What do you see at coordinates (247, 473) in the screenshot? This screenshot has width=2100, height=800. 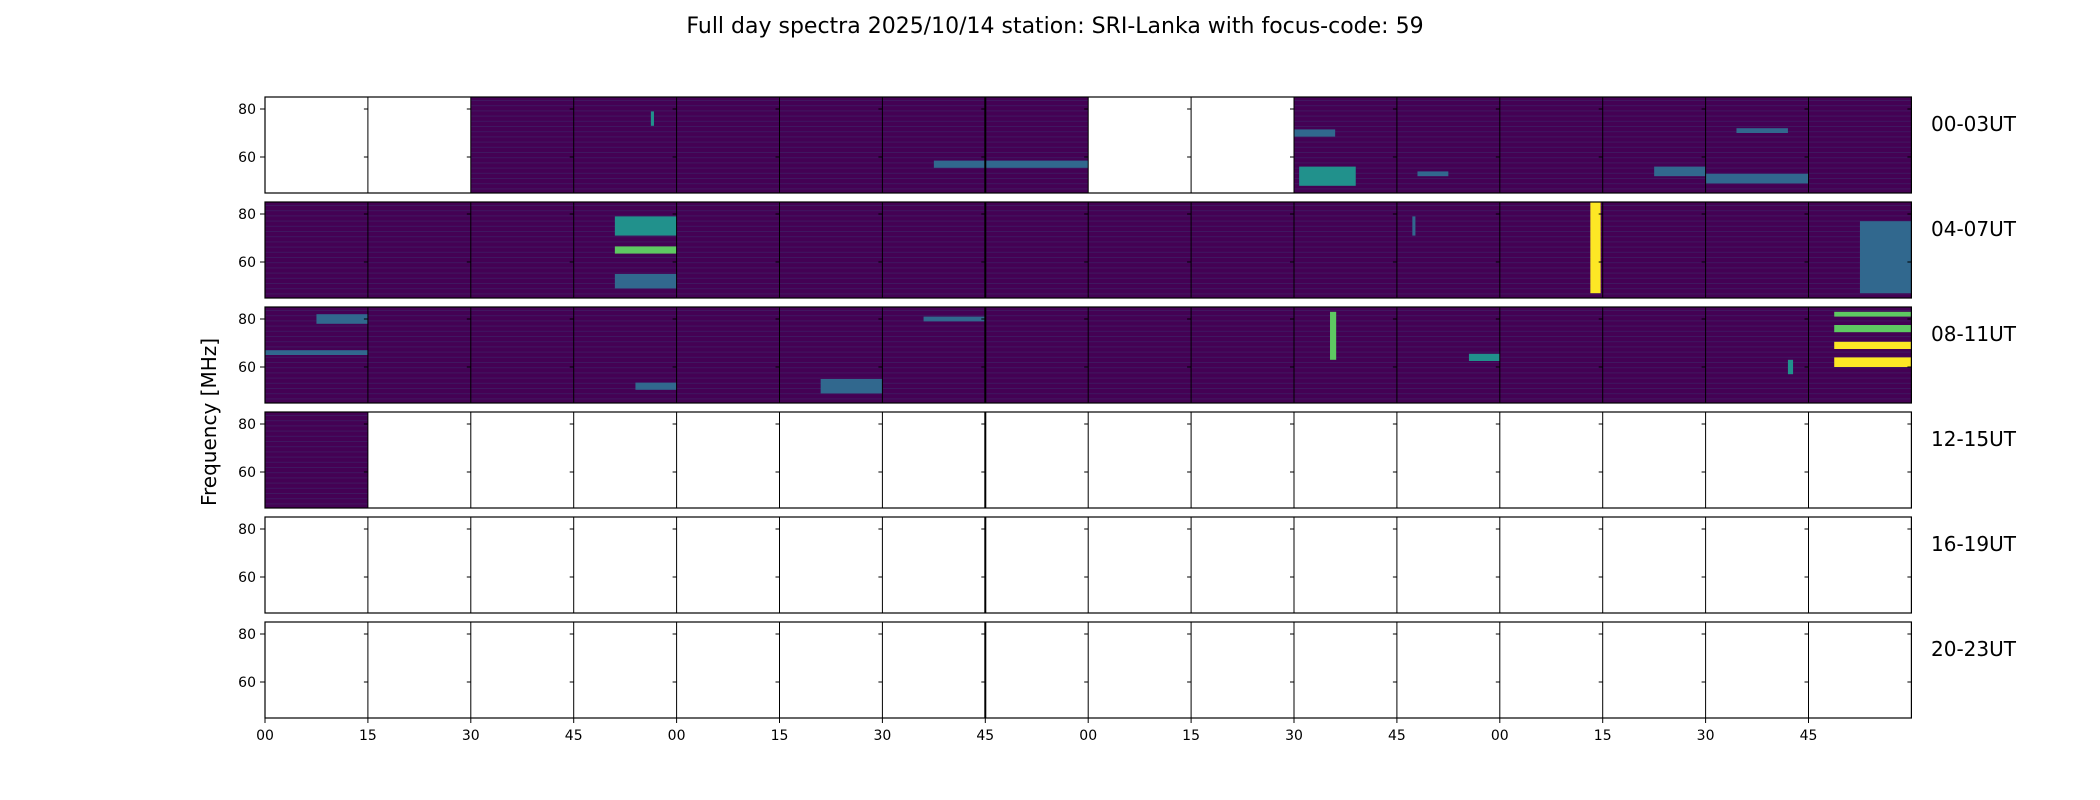 I see `y-tick-label: 60` at bounding box center [247, 473].